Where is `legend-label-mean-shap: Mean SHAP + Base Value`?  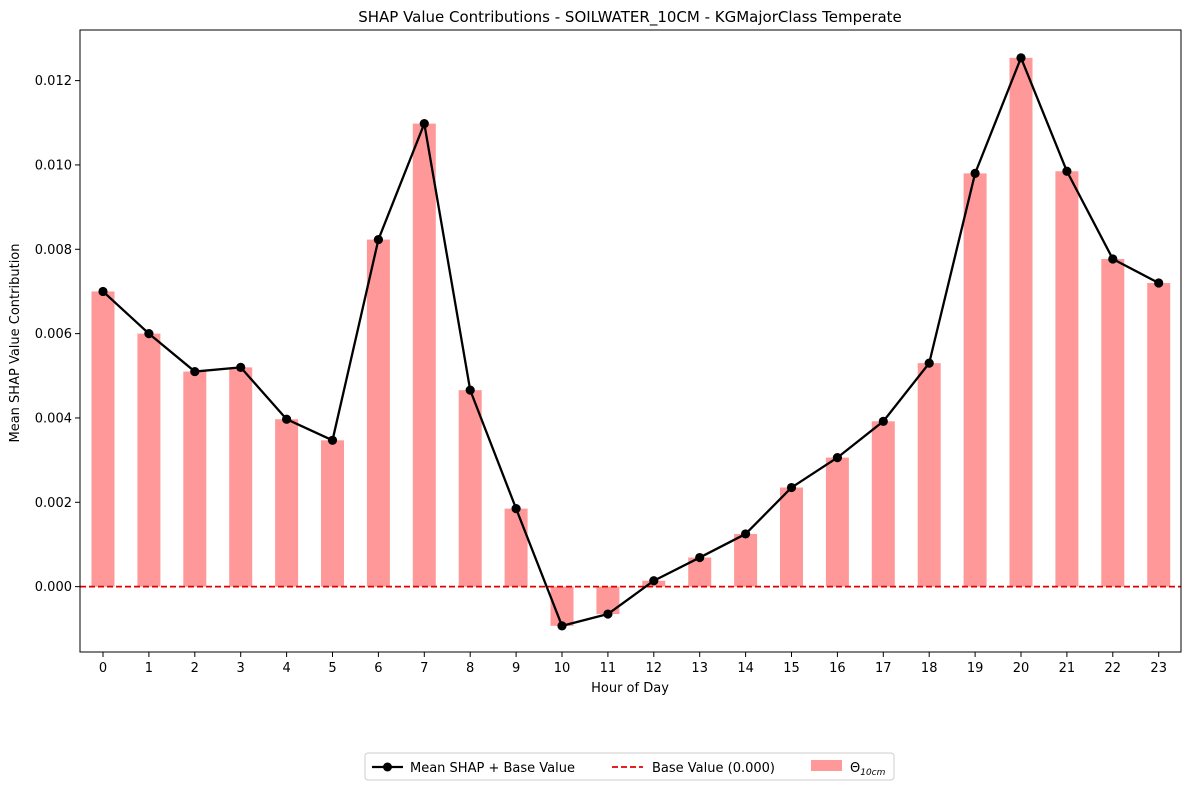
legend-label-mean-shap: Mean SHAP + Base Value is located at coordinates (492, 768).